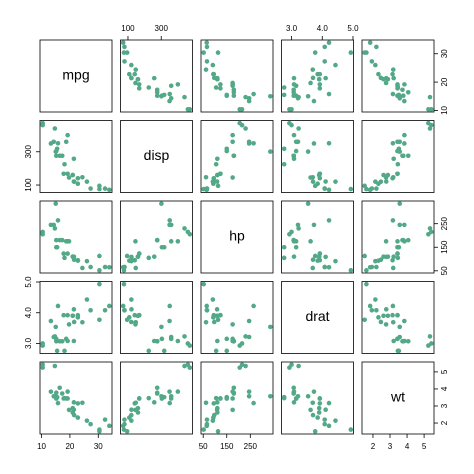 This screenshot has width=474, height=474. What do you see at coordinates (444, 109) in the screenshot?
I see `y-tick-label: 10` at bounding box center [444, 109].